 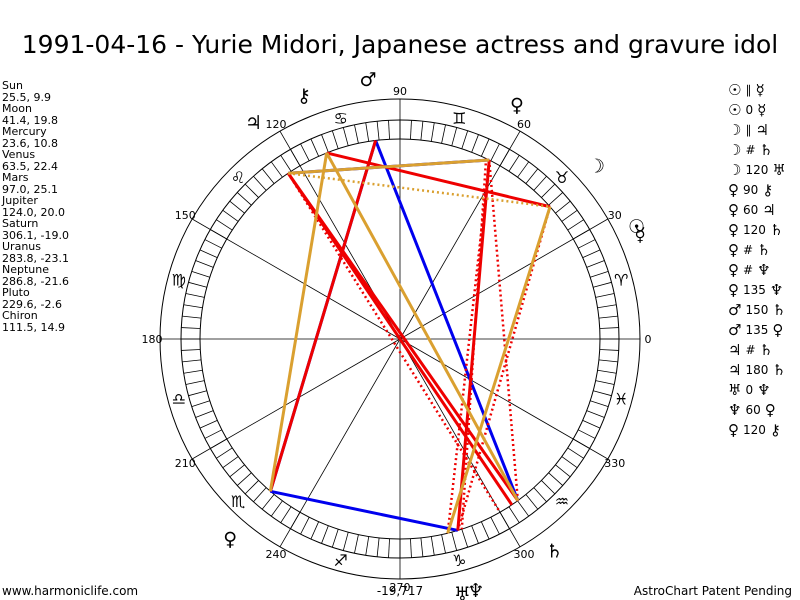 What do you see at coordinates (400, 587) in the screenshot?
I see `degree-label: 270` at bounding box center [400, 587].